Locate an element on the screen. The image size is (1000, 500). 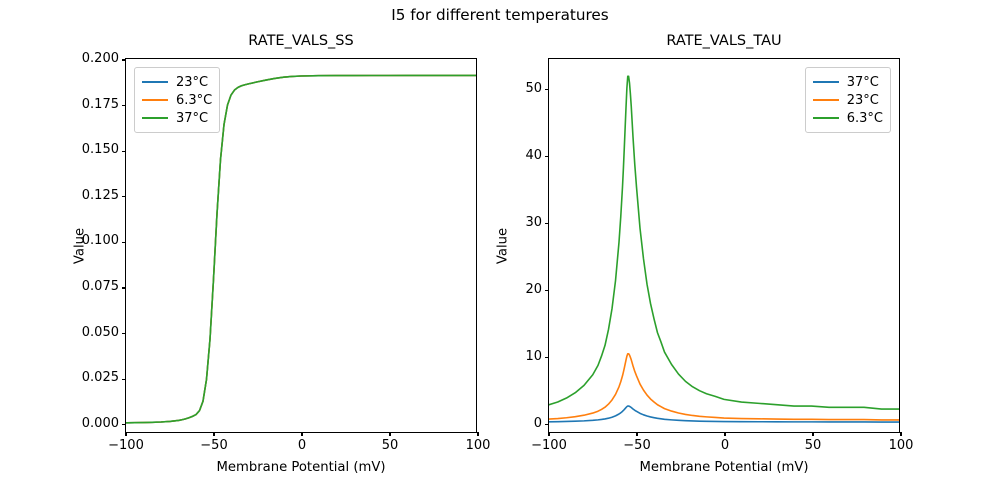
y-tick-label: 0.125 is located at coordinates (100, 195).